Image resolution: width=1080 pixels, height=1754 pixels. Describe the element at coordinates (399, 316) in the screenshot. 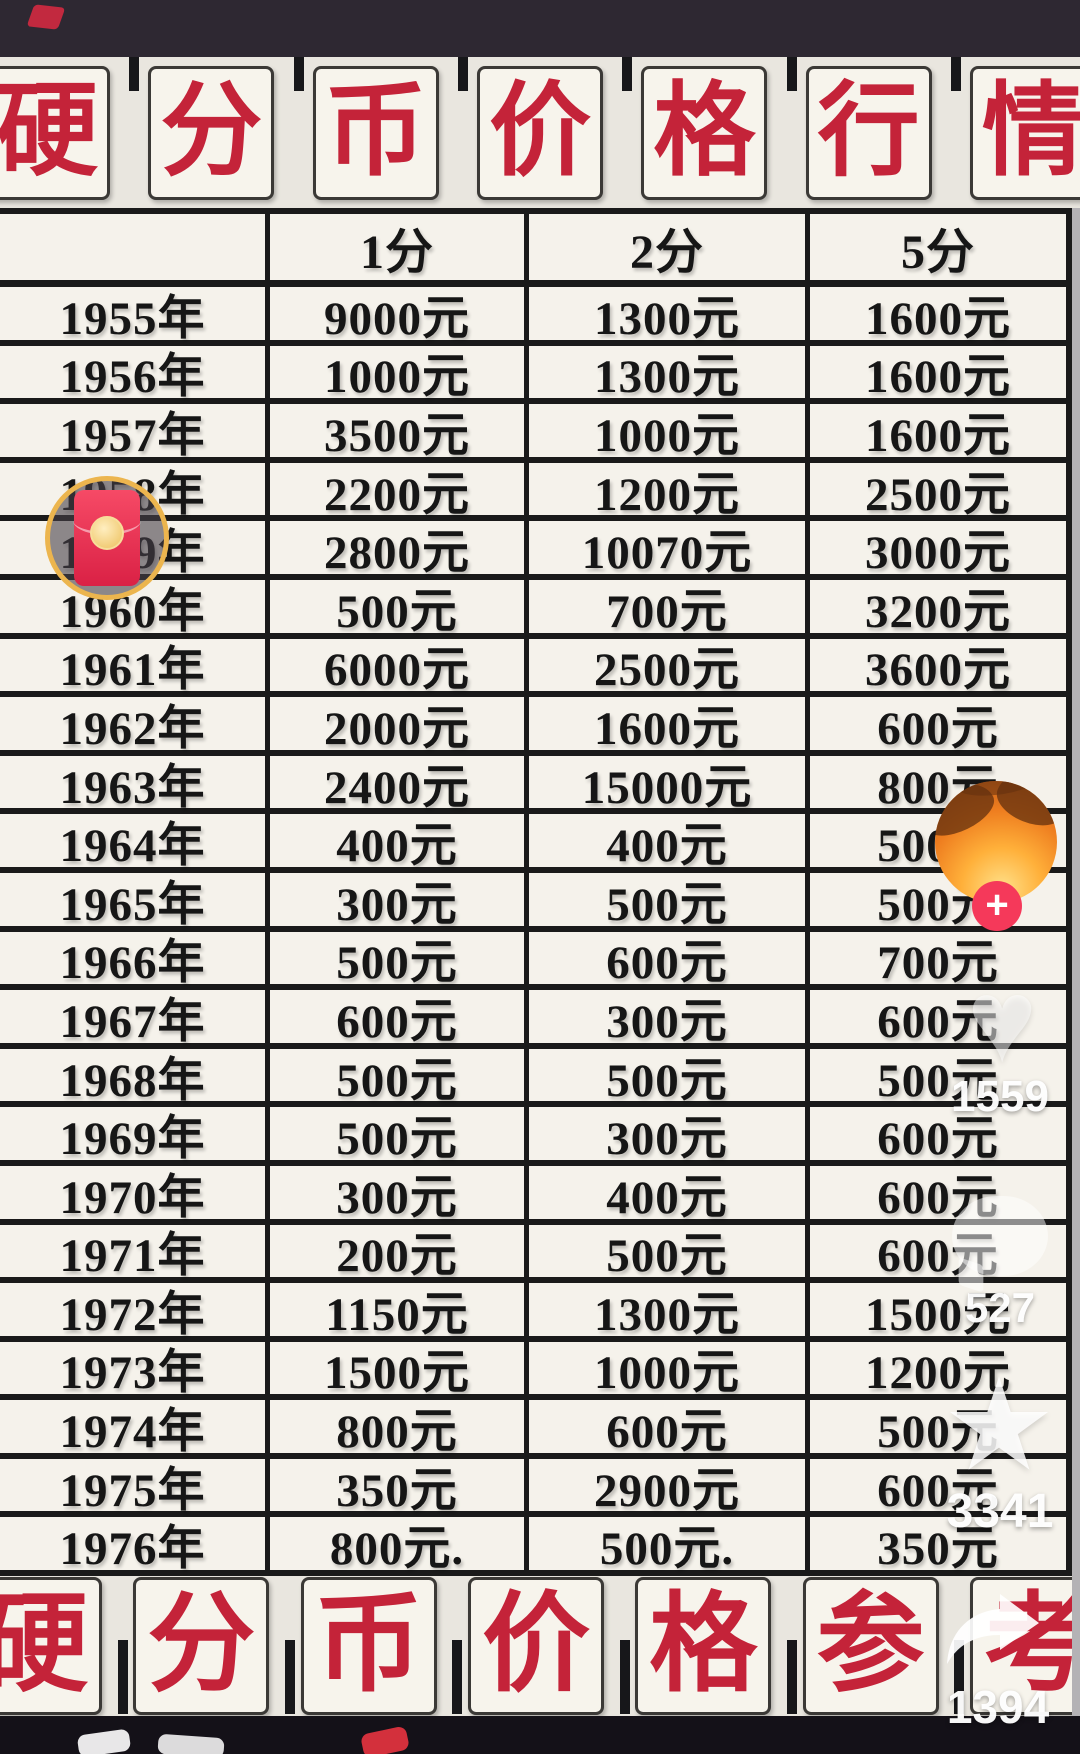

I see `price-cell: 9000元` at that location.